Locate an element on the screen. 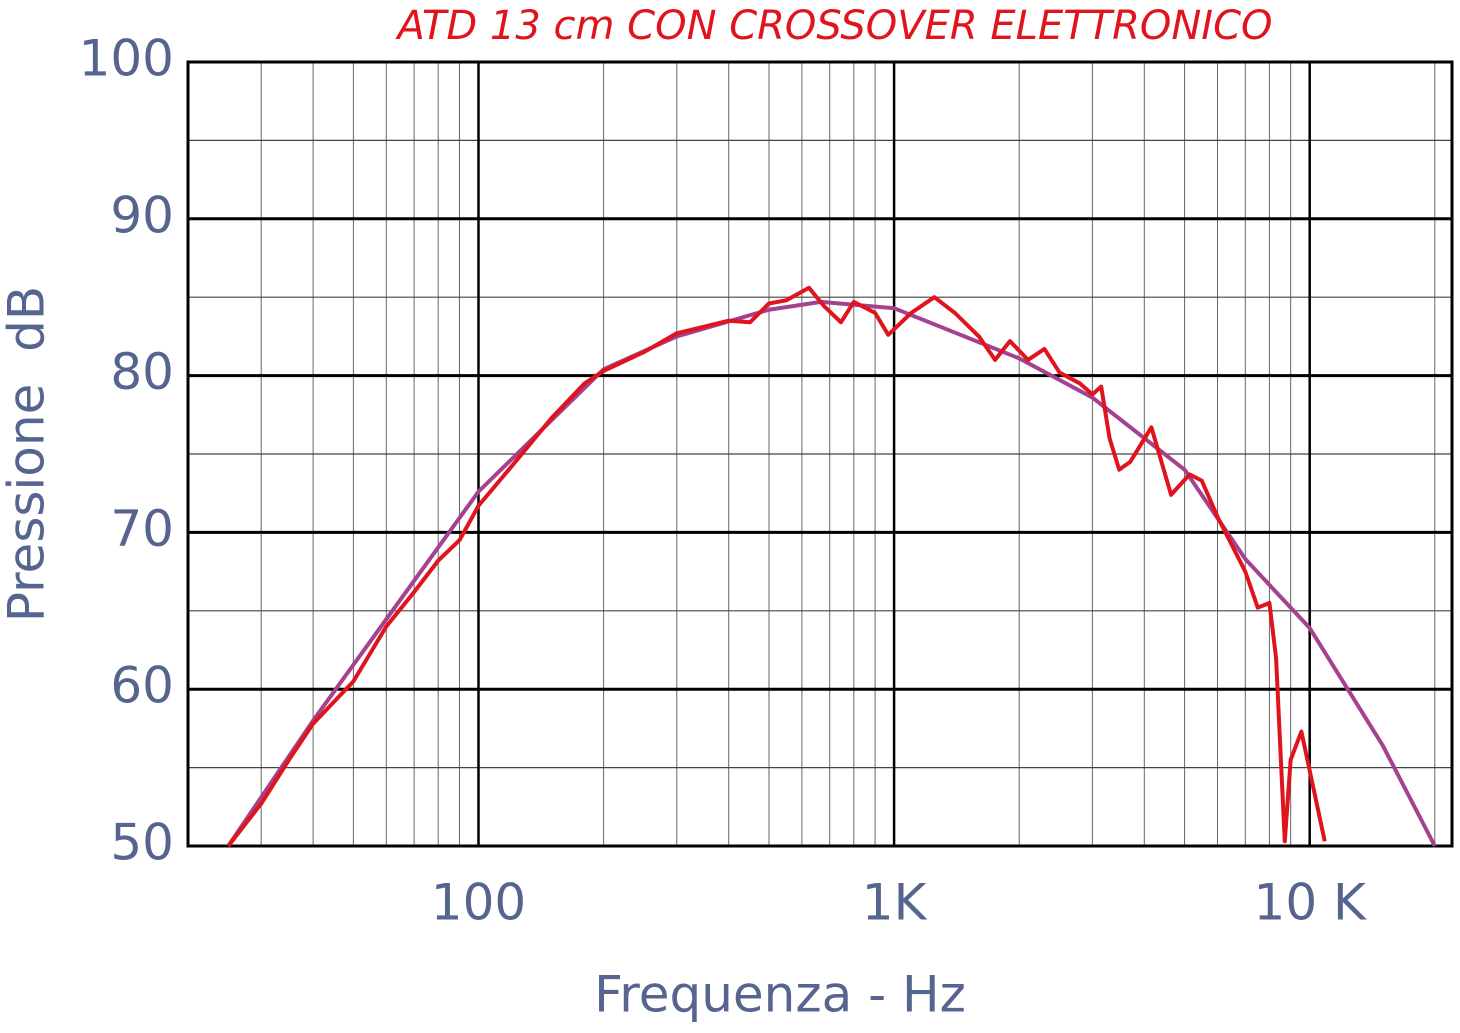 This screenshot has width=1460, height=1033. y-tick-label: 80 is located at coordinates (142, 372).